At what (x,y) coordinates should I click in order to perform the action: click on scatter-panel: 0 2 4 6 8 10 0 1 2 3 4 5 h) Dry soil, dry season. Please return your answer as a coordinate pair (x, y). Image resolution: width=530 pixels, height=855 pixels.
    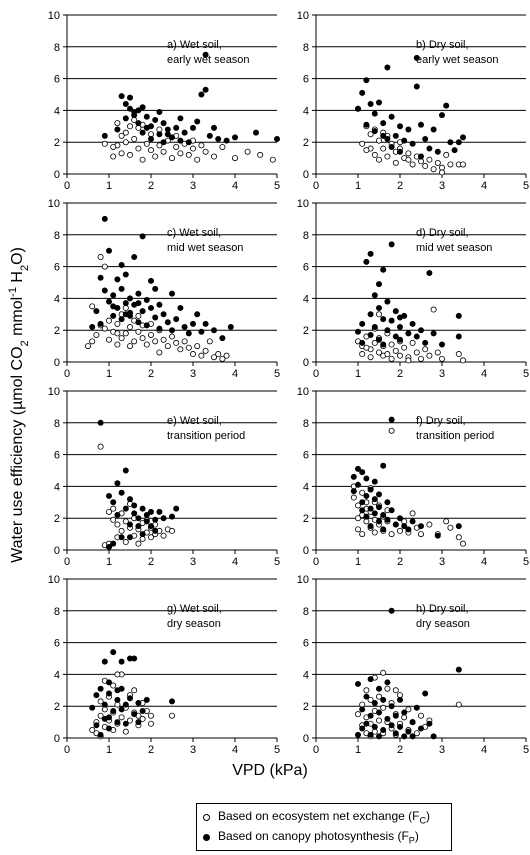
    Looking at the image, I should click on (413, 665).